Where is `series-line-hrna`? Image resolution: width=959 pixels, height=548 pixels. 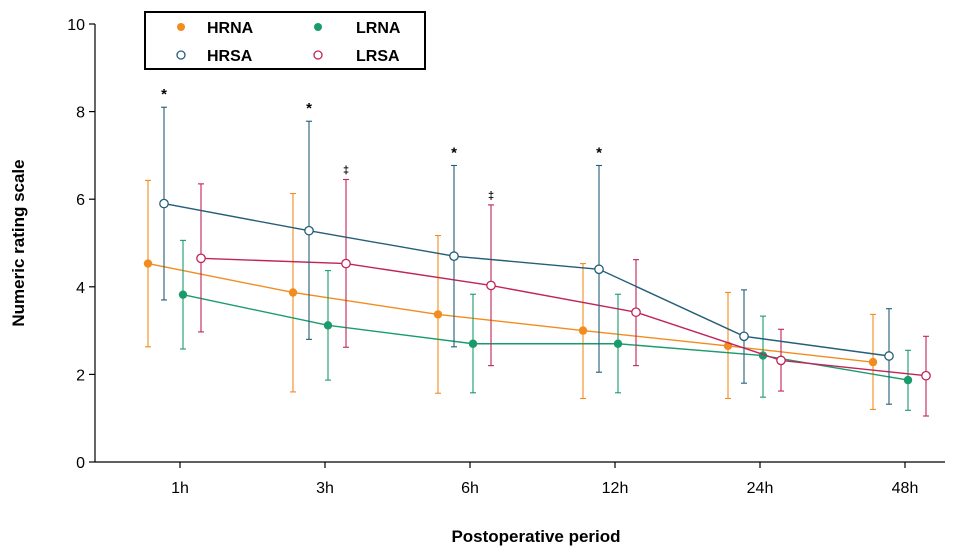 series-line-hrna is located at coordinates (510, 312).